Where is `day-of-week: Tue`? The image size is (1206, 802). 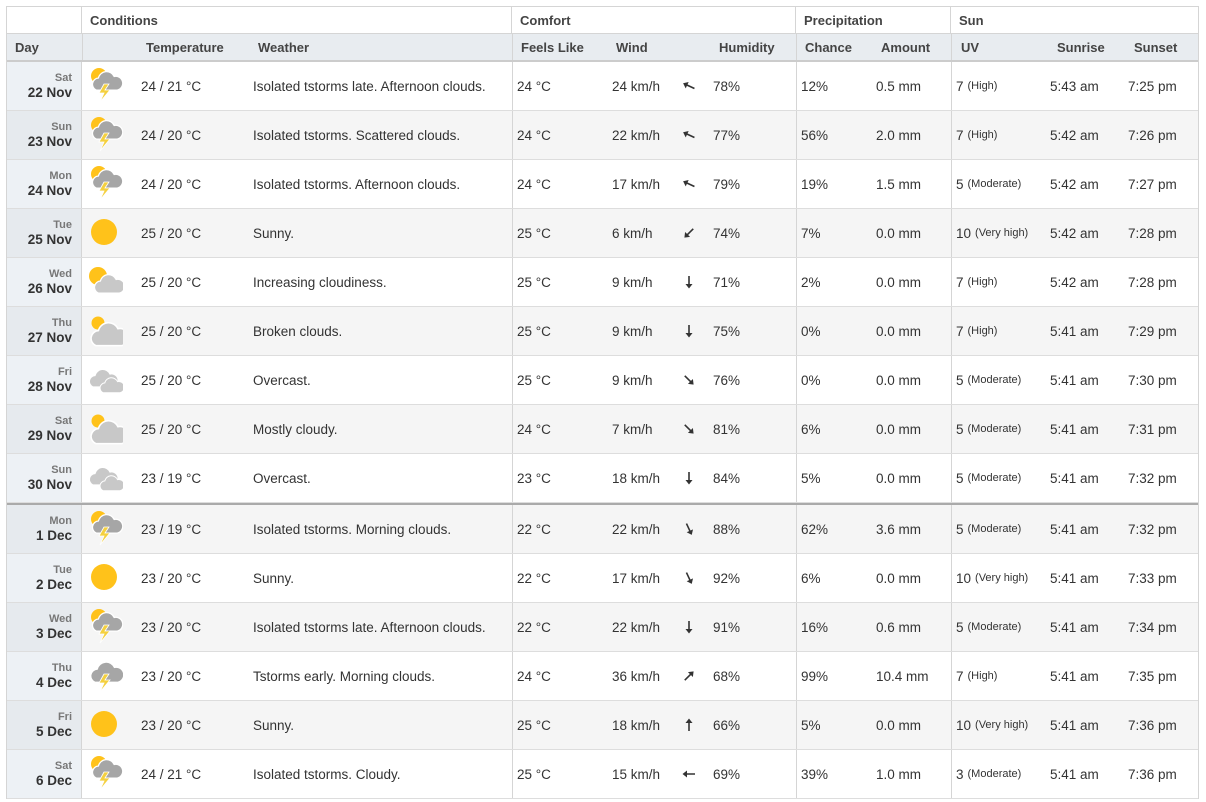
day-of-week: Tue is located at coordinates (62, 570).